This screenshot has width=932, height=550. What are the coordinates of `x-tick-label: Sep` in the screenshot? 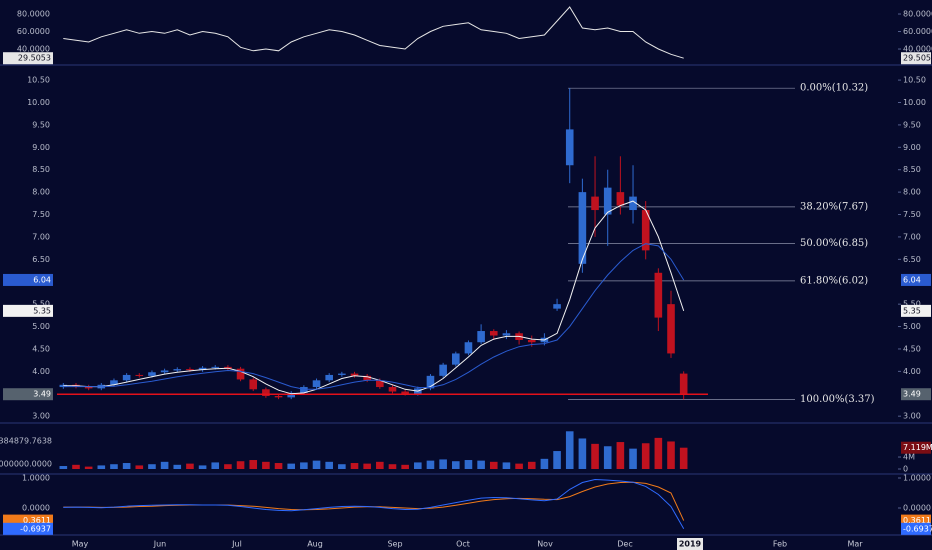 It's located at (394, 544).